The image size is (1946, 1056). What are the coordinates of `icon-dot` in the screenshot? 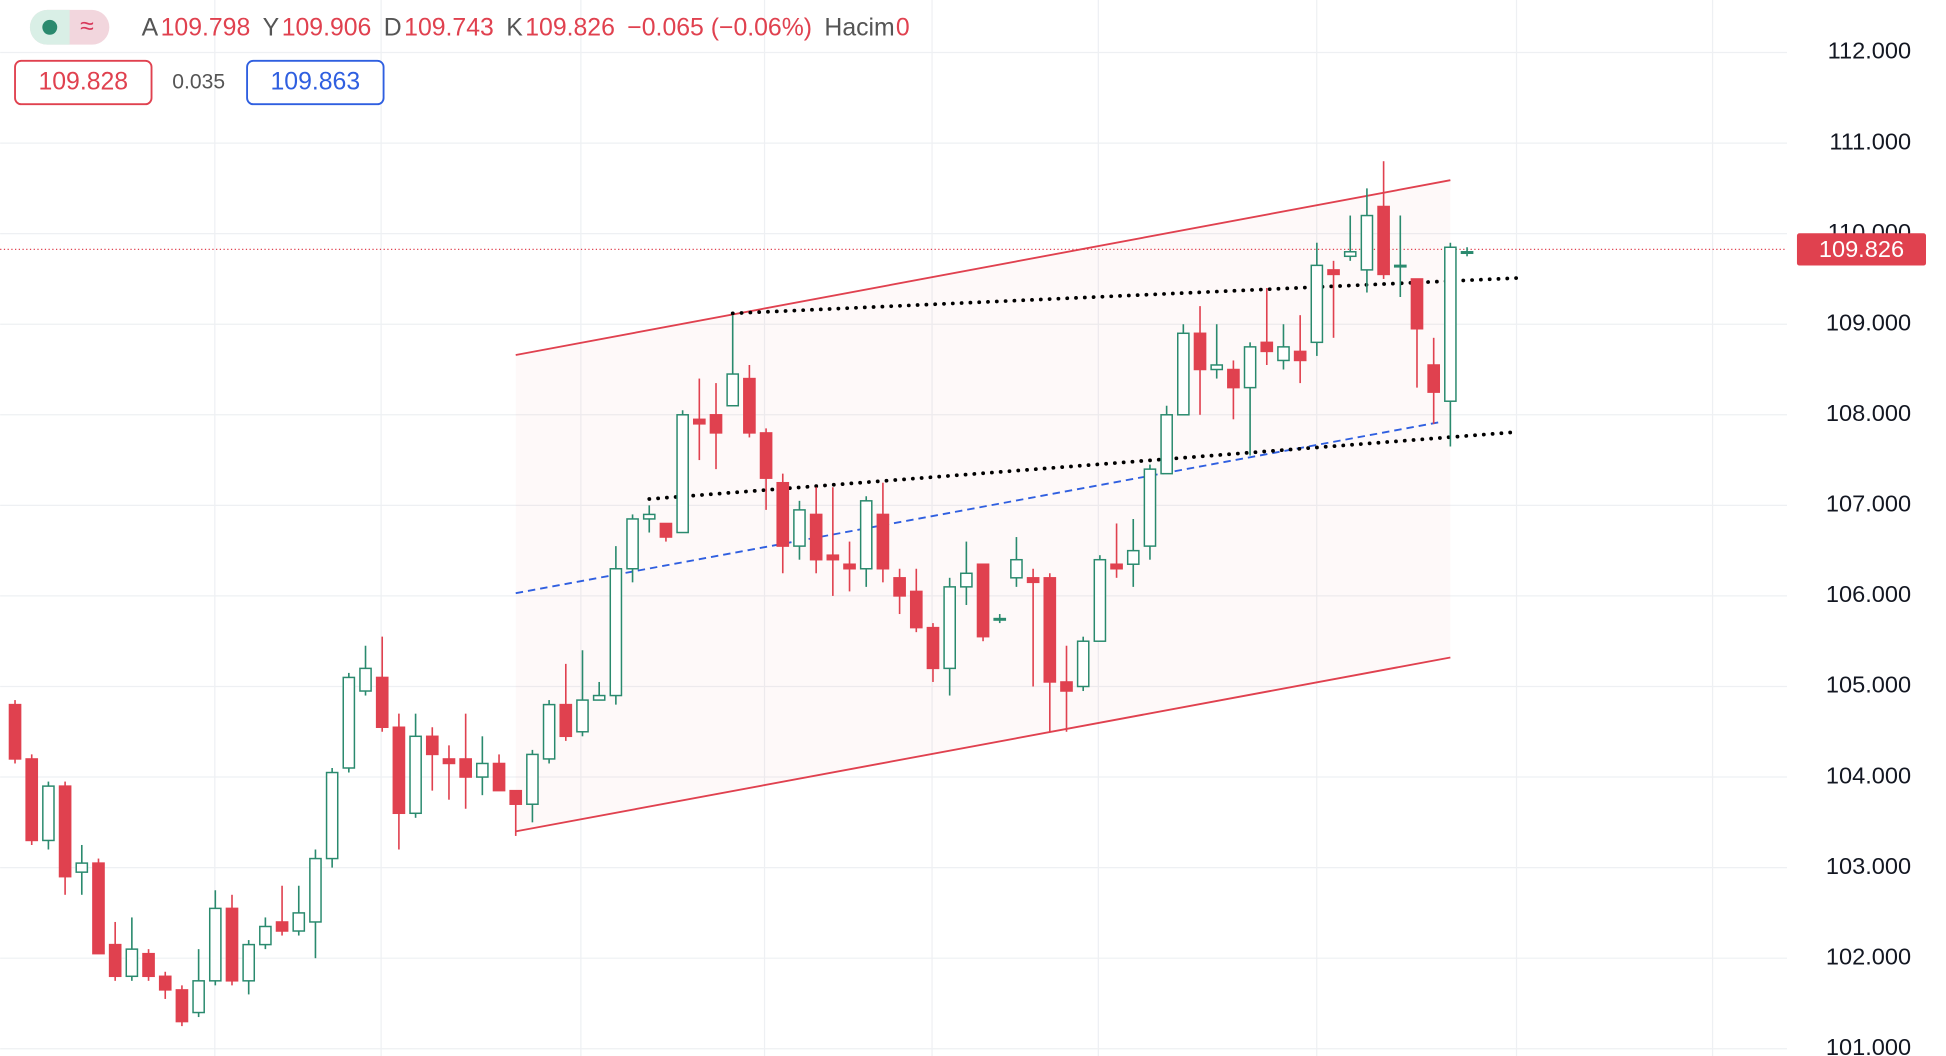 It's located at (50, 27).